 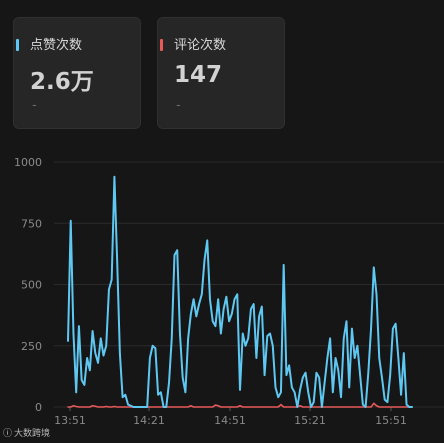 What do you see at coordinates (149, 420) in the screenshot?
I see `x-tick-label: 14:21` at bounding box center [149, 420].